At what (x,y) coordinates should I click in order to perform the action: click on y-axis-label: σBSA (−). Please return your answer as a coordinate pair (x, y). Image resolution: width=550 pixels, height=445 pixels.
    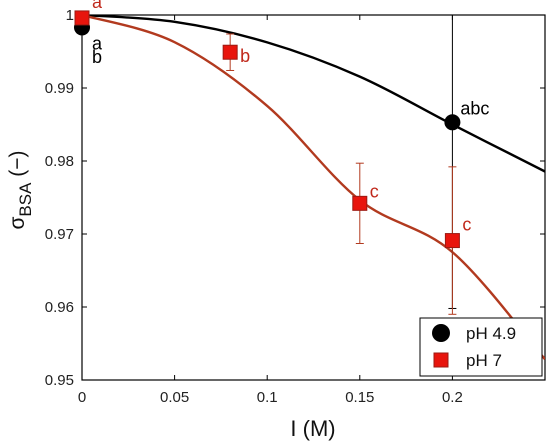
    Looking at the image, I should click on (20, 189).